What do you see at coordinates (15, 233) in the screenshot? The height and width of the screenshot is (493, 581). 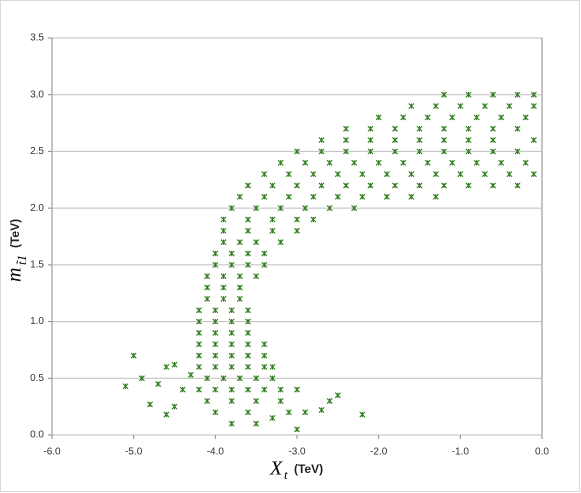 I see `y-label-unit: (TeV)` at bounding box center [15, 233].